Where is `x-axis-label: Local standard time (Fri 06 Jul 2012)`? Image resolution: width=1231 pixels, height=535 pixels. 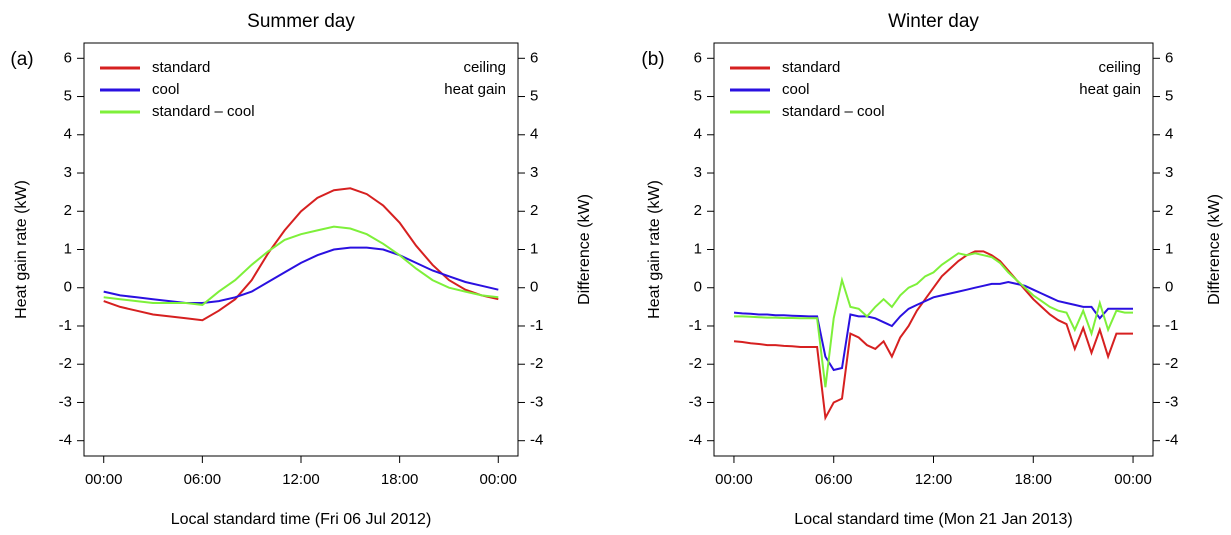
x-axis-label: Local standard time (Fri 06 Jul 2012) is located at coordinates (301, 519).